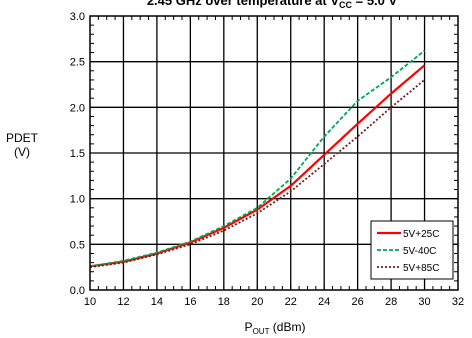  What do you see at coordinates (249, 327) in the screenshot?
I see `x-label-main: P` at bounding box center [249, 327].